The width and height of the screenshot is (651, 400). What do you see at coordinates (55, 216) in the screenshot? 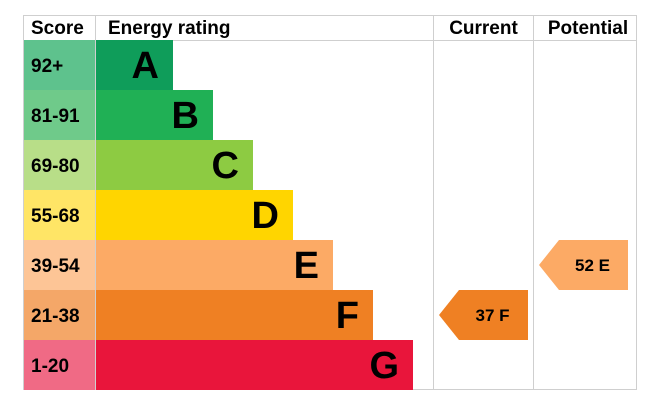
I see `score-range-d: 55-68` at bounding box center [55, 216].